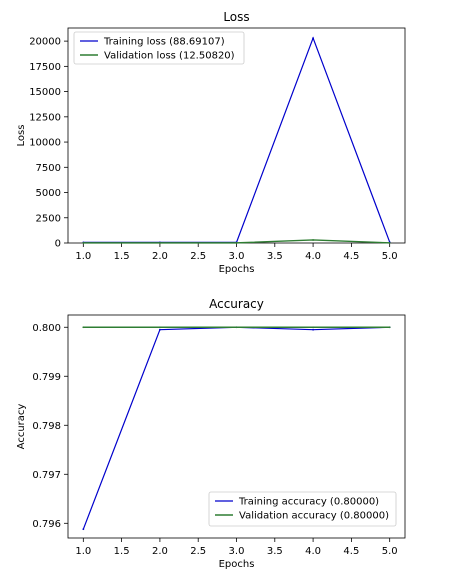  I want to click on legend-label: Validation accuracy (0.80000), so click(314, 516).